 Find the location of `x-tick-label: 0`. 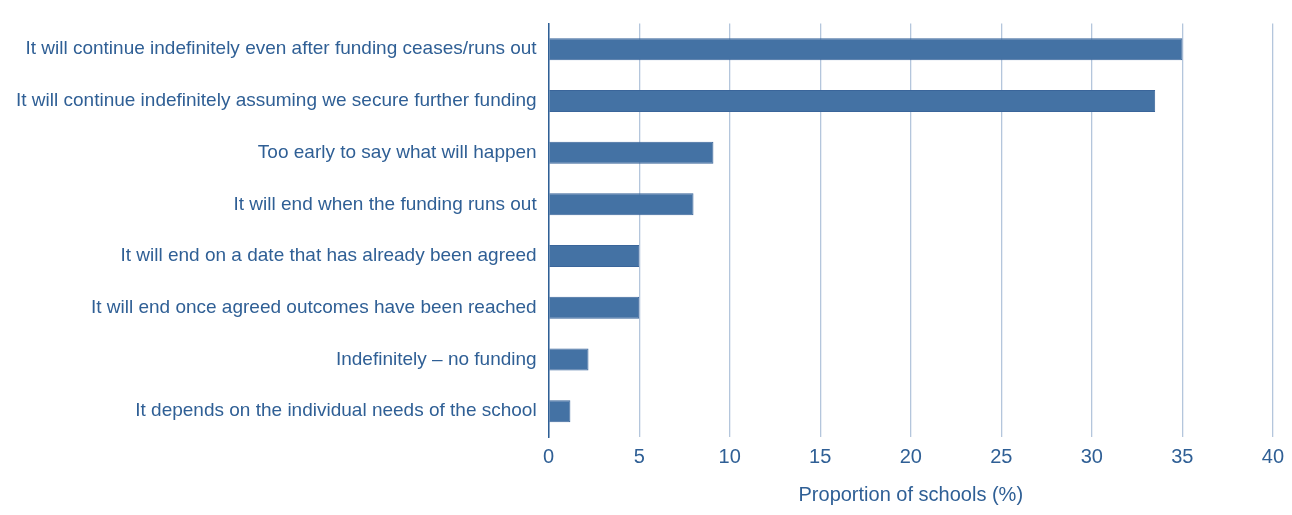

x-tick-label: 0 is located at coordinates (549, 455).